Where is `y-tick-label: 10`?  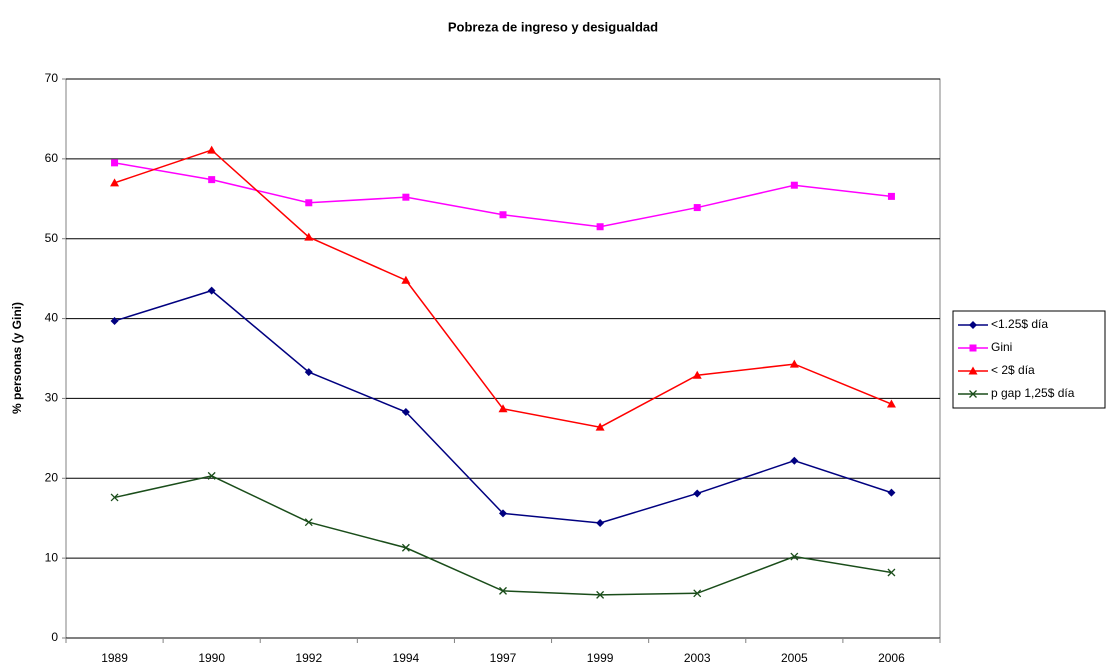 y-tick-label: 10 is located at coordinates (52, 557).